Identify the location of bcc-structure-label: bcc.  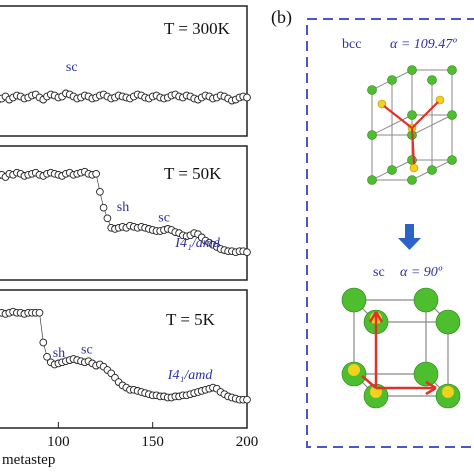
(351, 44).